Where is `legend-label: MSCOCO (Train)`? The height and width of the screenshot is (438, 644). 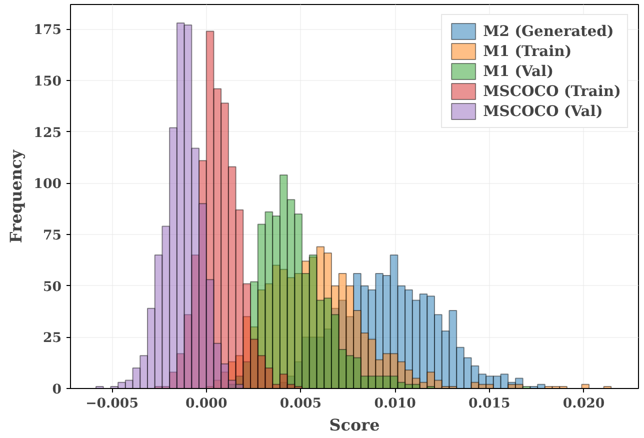 legend-label: MSCOCO (Train) is located at coordinates (552, 91).